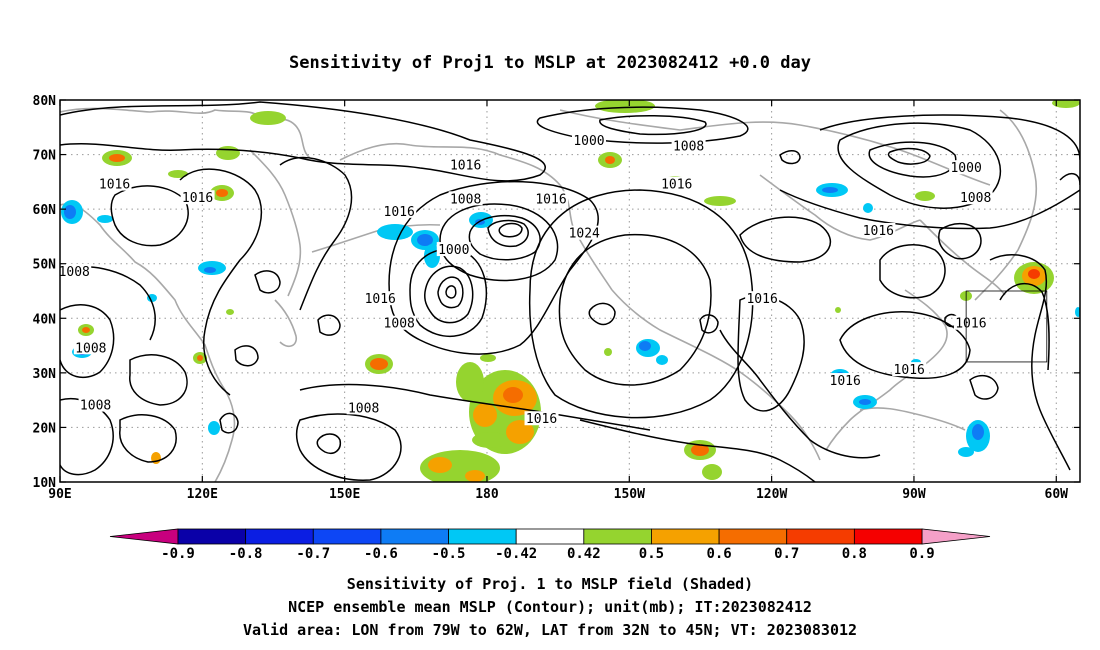  I want to click on coast-canada-north, so click(775, 147).